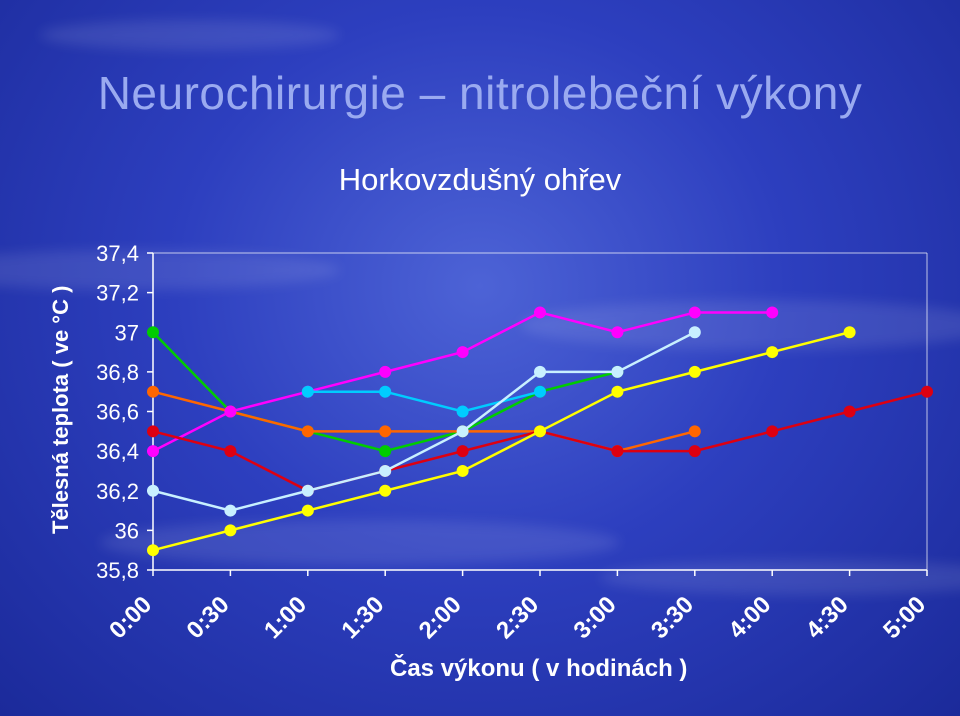 The width and height of the screenshot is (960, 716). I want to click on x-tick-label: 0:30, so click(208, 617).